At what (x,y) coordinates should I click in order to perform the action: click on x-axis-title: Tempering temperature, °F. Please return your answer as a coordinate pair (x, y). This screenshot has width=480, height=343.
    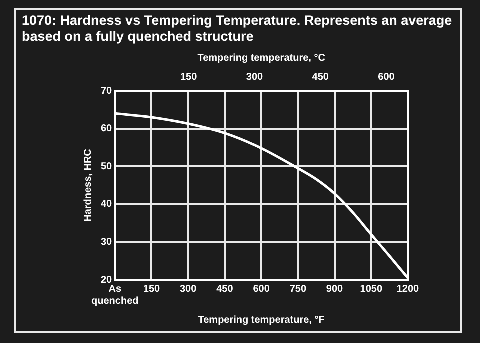
    Looking at the image, I should click on (261, 320).